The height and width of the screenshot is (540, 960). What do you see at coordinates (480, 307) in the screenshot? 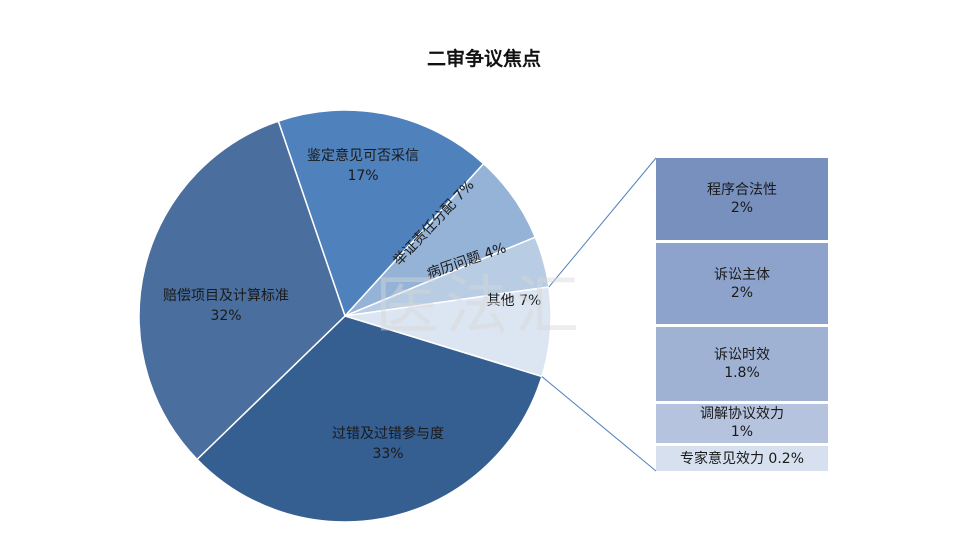
I see `watermark-text: 医法汇` at bounding box center [480, 307].